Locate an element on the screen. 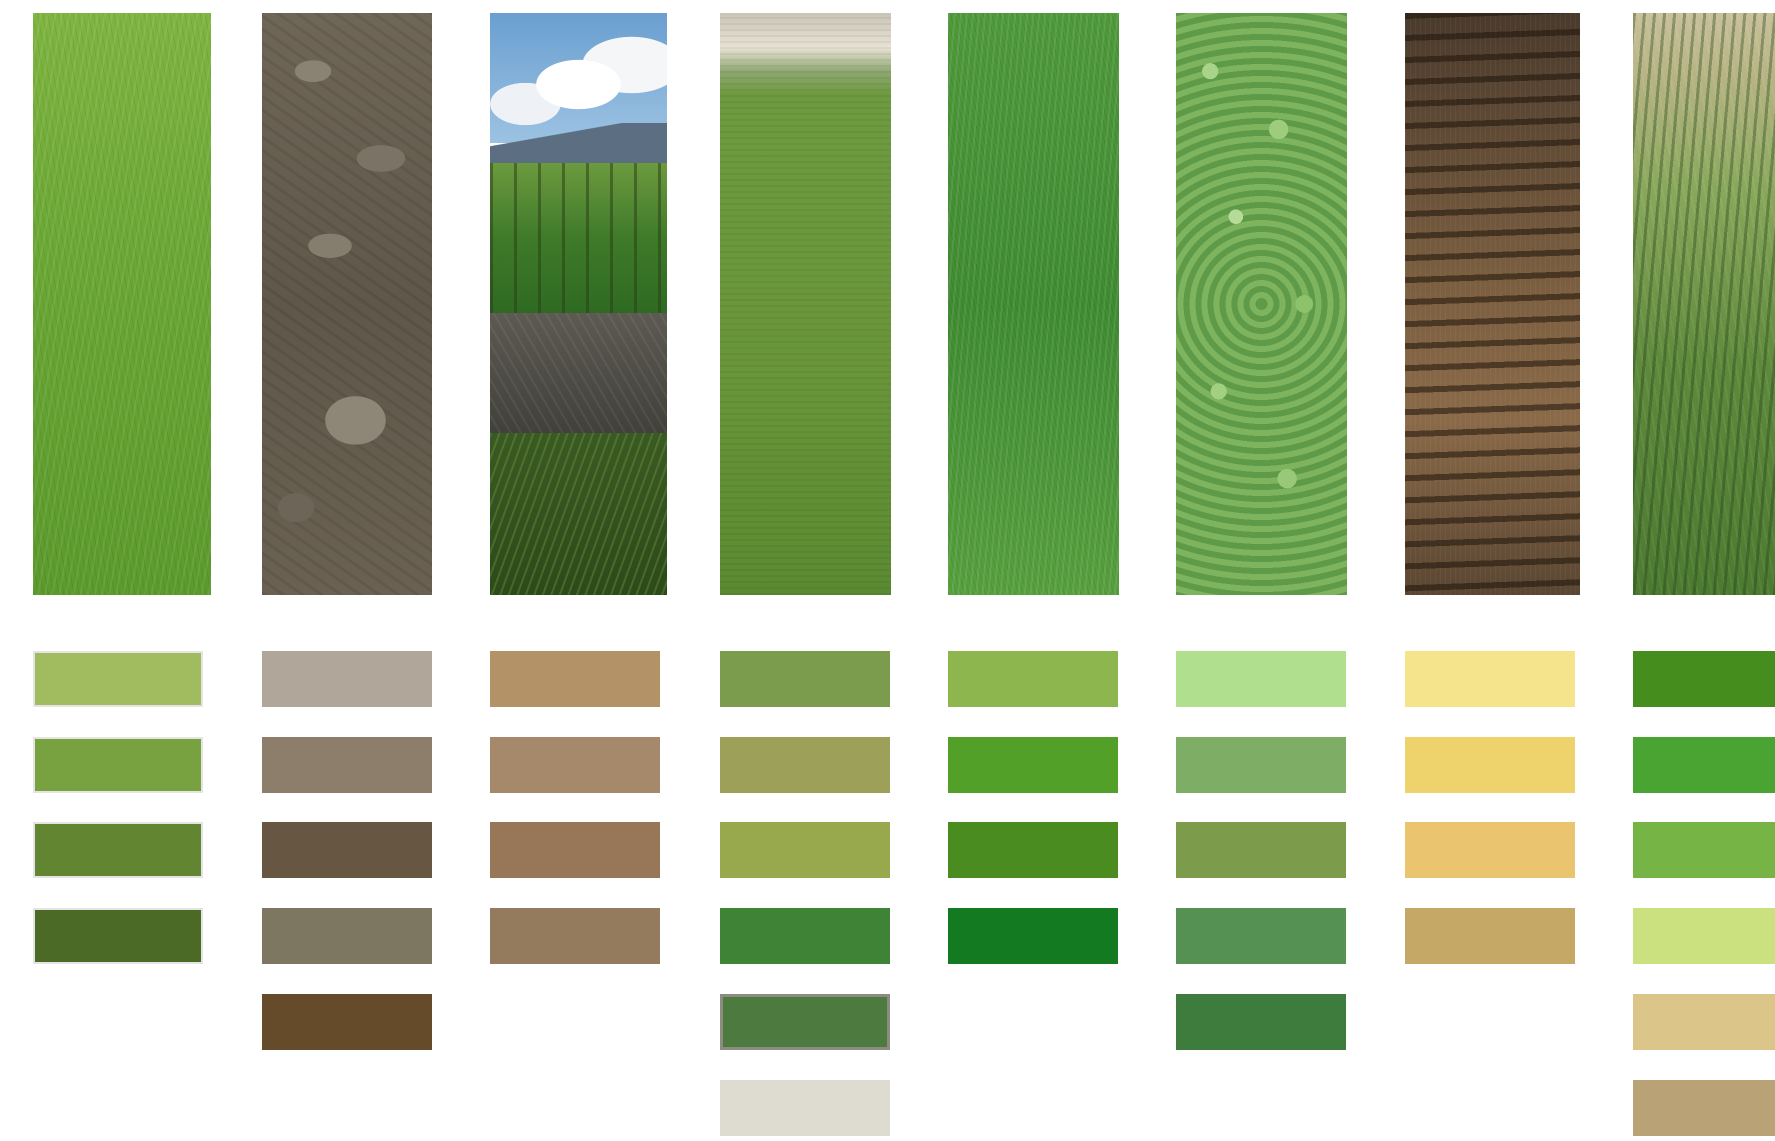 This screenshot has width=1775, height=1141. landscape-rock-region is located at coordinates (578, 383).